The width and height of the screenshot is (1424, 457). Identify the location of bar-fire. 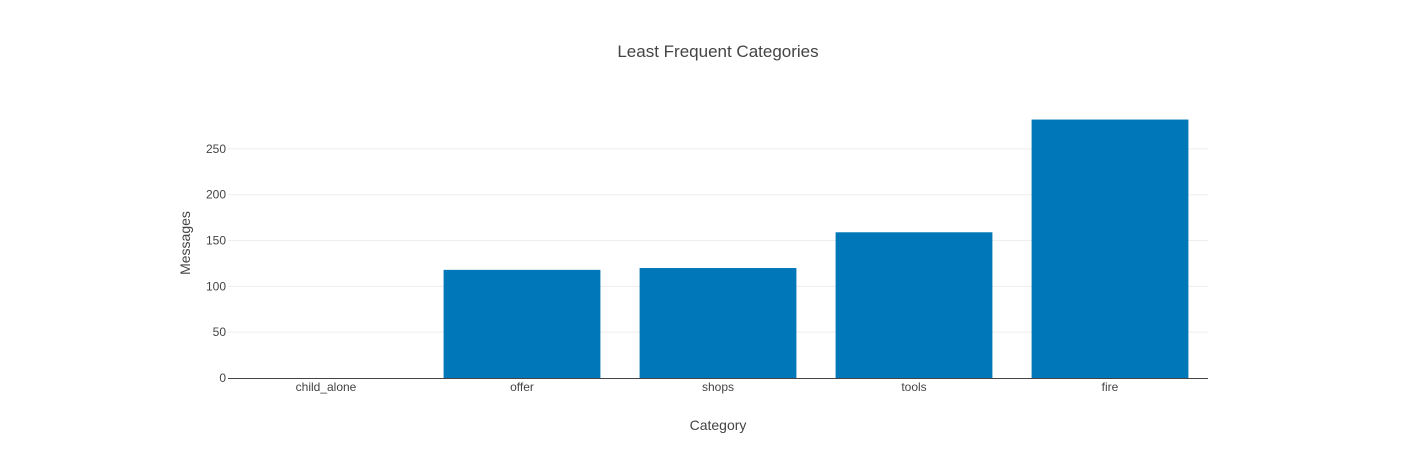
(1110, 248).